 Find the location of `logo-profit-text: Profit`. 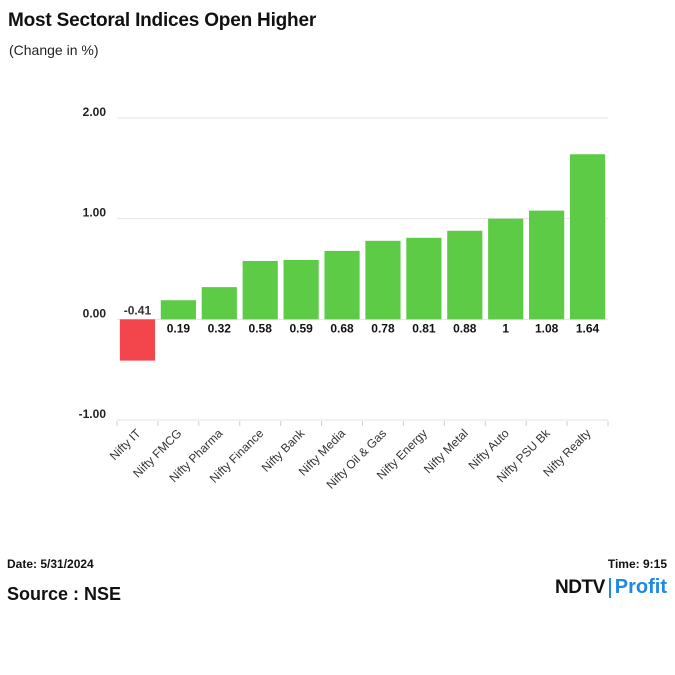

logo-profit-text: Profit is located at coordinates (640, 587).